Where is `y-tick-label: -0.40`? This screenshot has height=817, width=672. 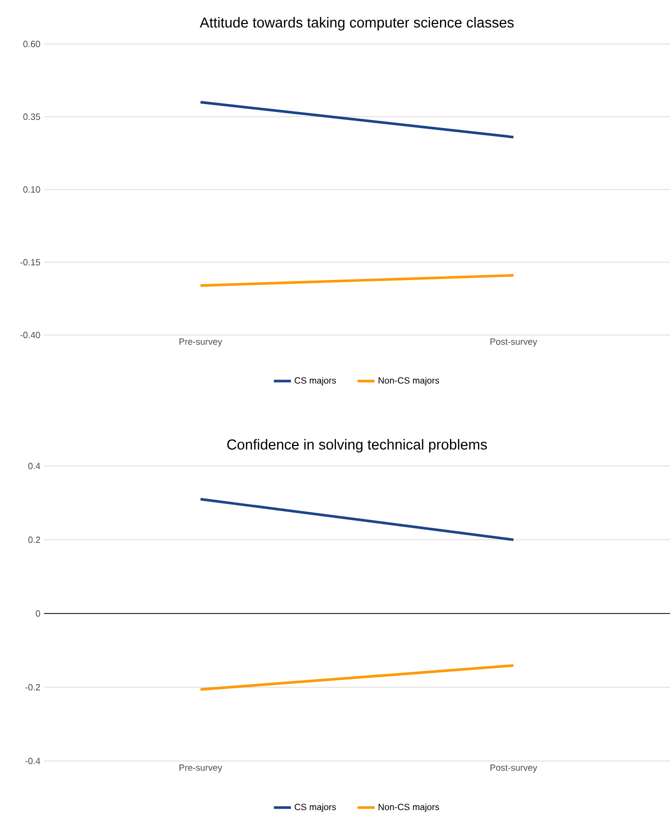
y-tick-label: -0.40 is located at coordinates (30, 335).